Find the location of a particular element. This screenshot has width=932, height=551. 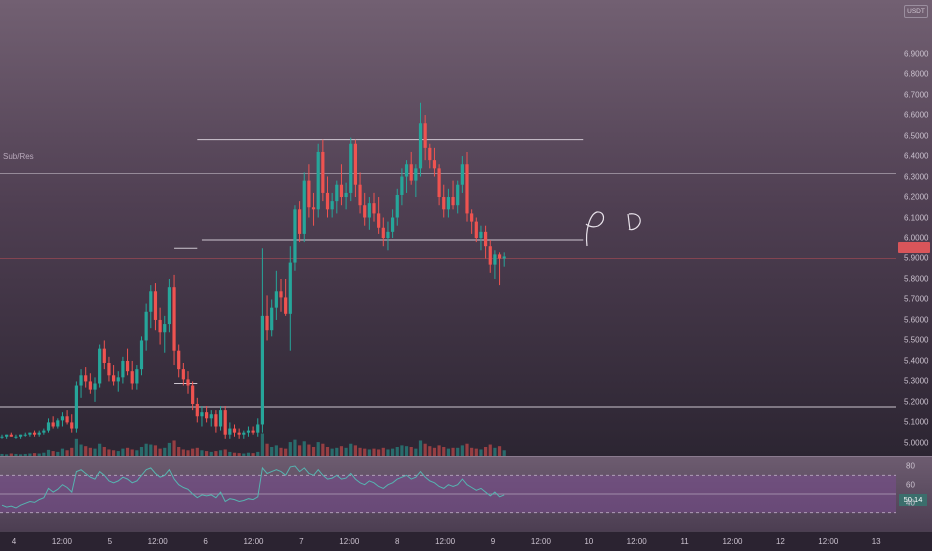

price-tick-label: 6.4000 is located at coordinates (916, 156).